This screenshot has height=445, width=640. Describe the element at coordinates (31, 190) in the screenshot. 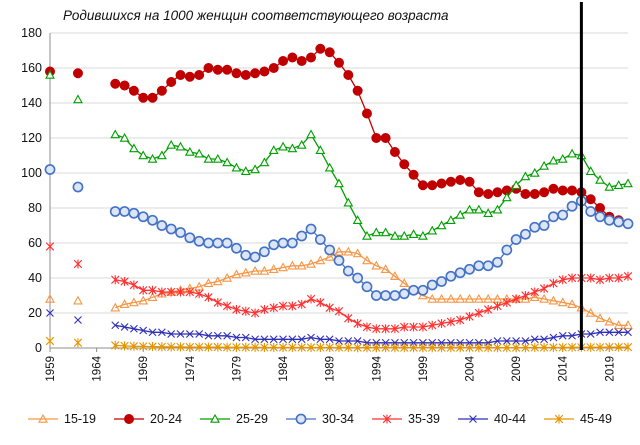

I see `y-tick-labels: 0 20 40 60 80 100 120 140 160 180` at that location.